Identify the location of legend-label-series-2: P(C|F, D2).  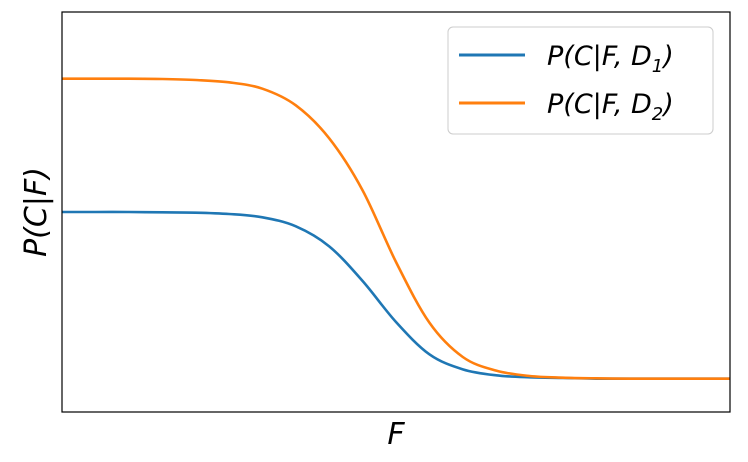
(610, 107).